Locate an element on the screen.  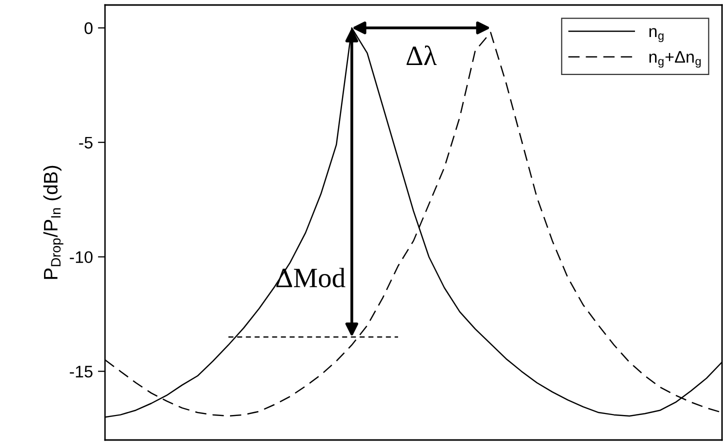
annotation: Δλ is located at coordinates (421, 55).